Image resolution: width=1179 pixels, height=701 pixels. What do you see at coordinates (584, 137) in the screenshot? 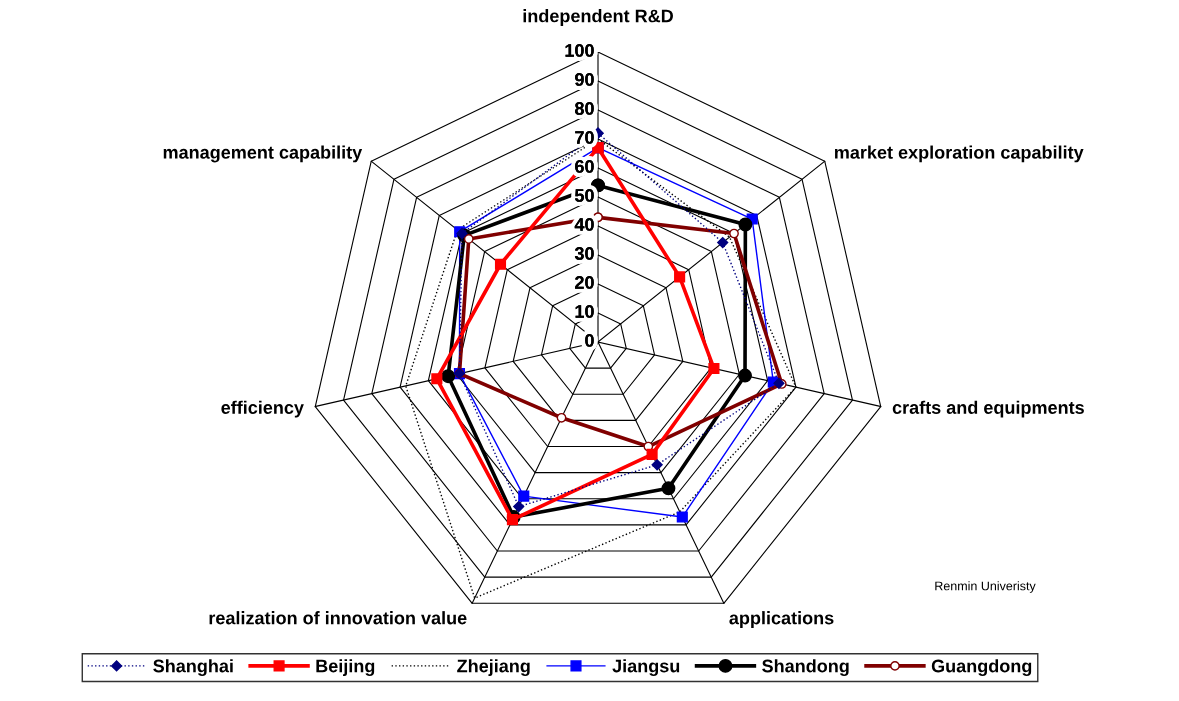
I see `y-tick-label: 70` at bounding box center [584, 137].